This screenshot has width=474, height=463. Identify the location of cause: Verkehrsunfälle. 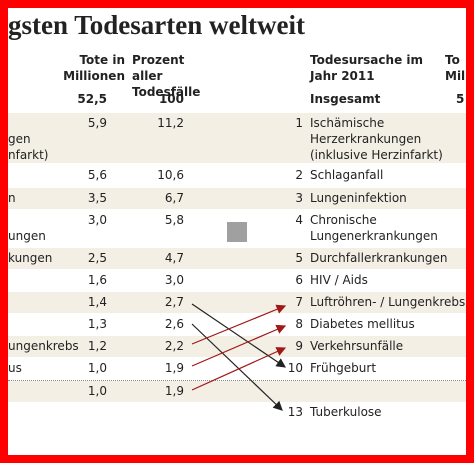
(357, 346).